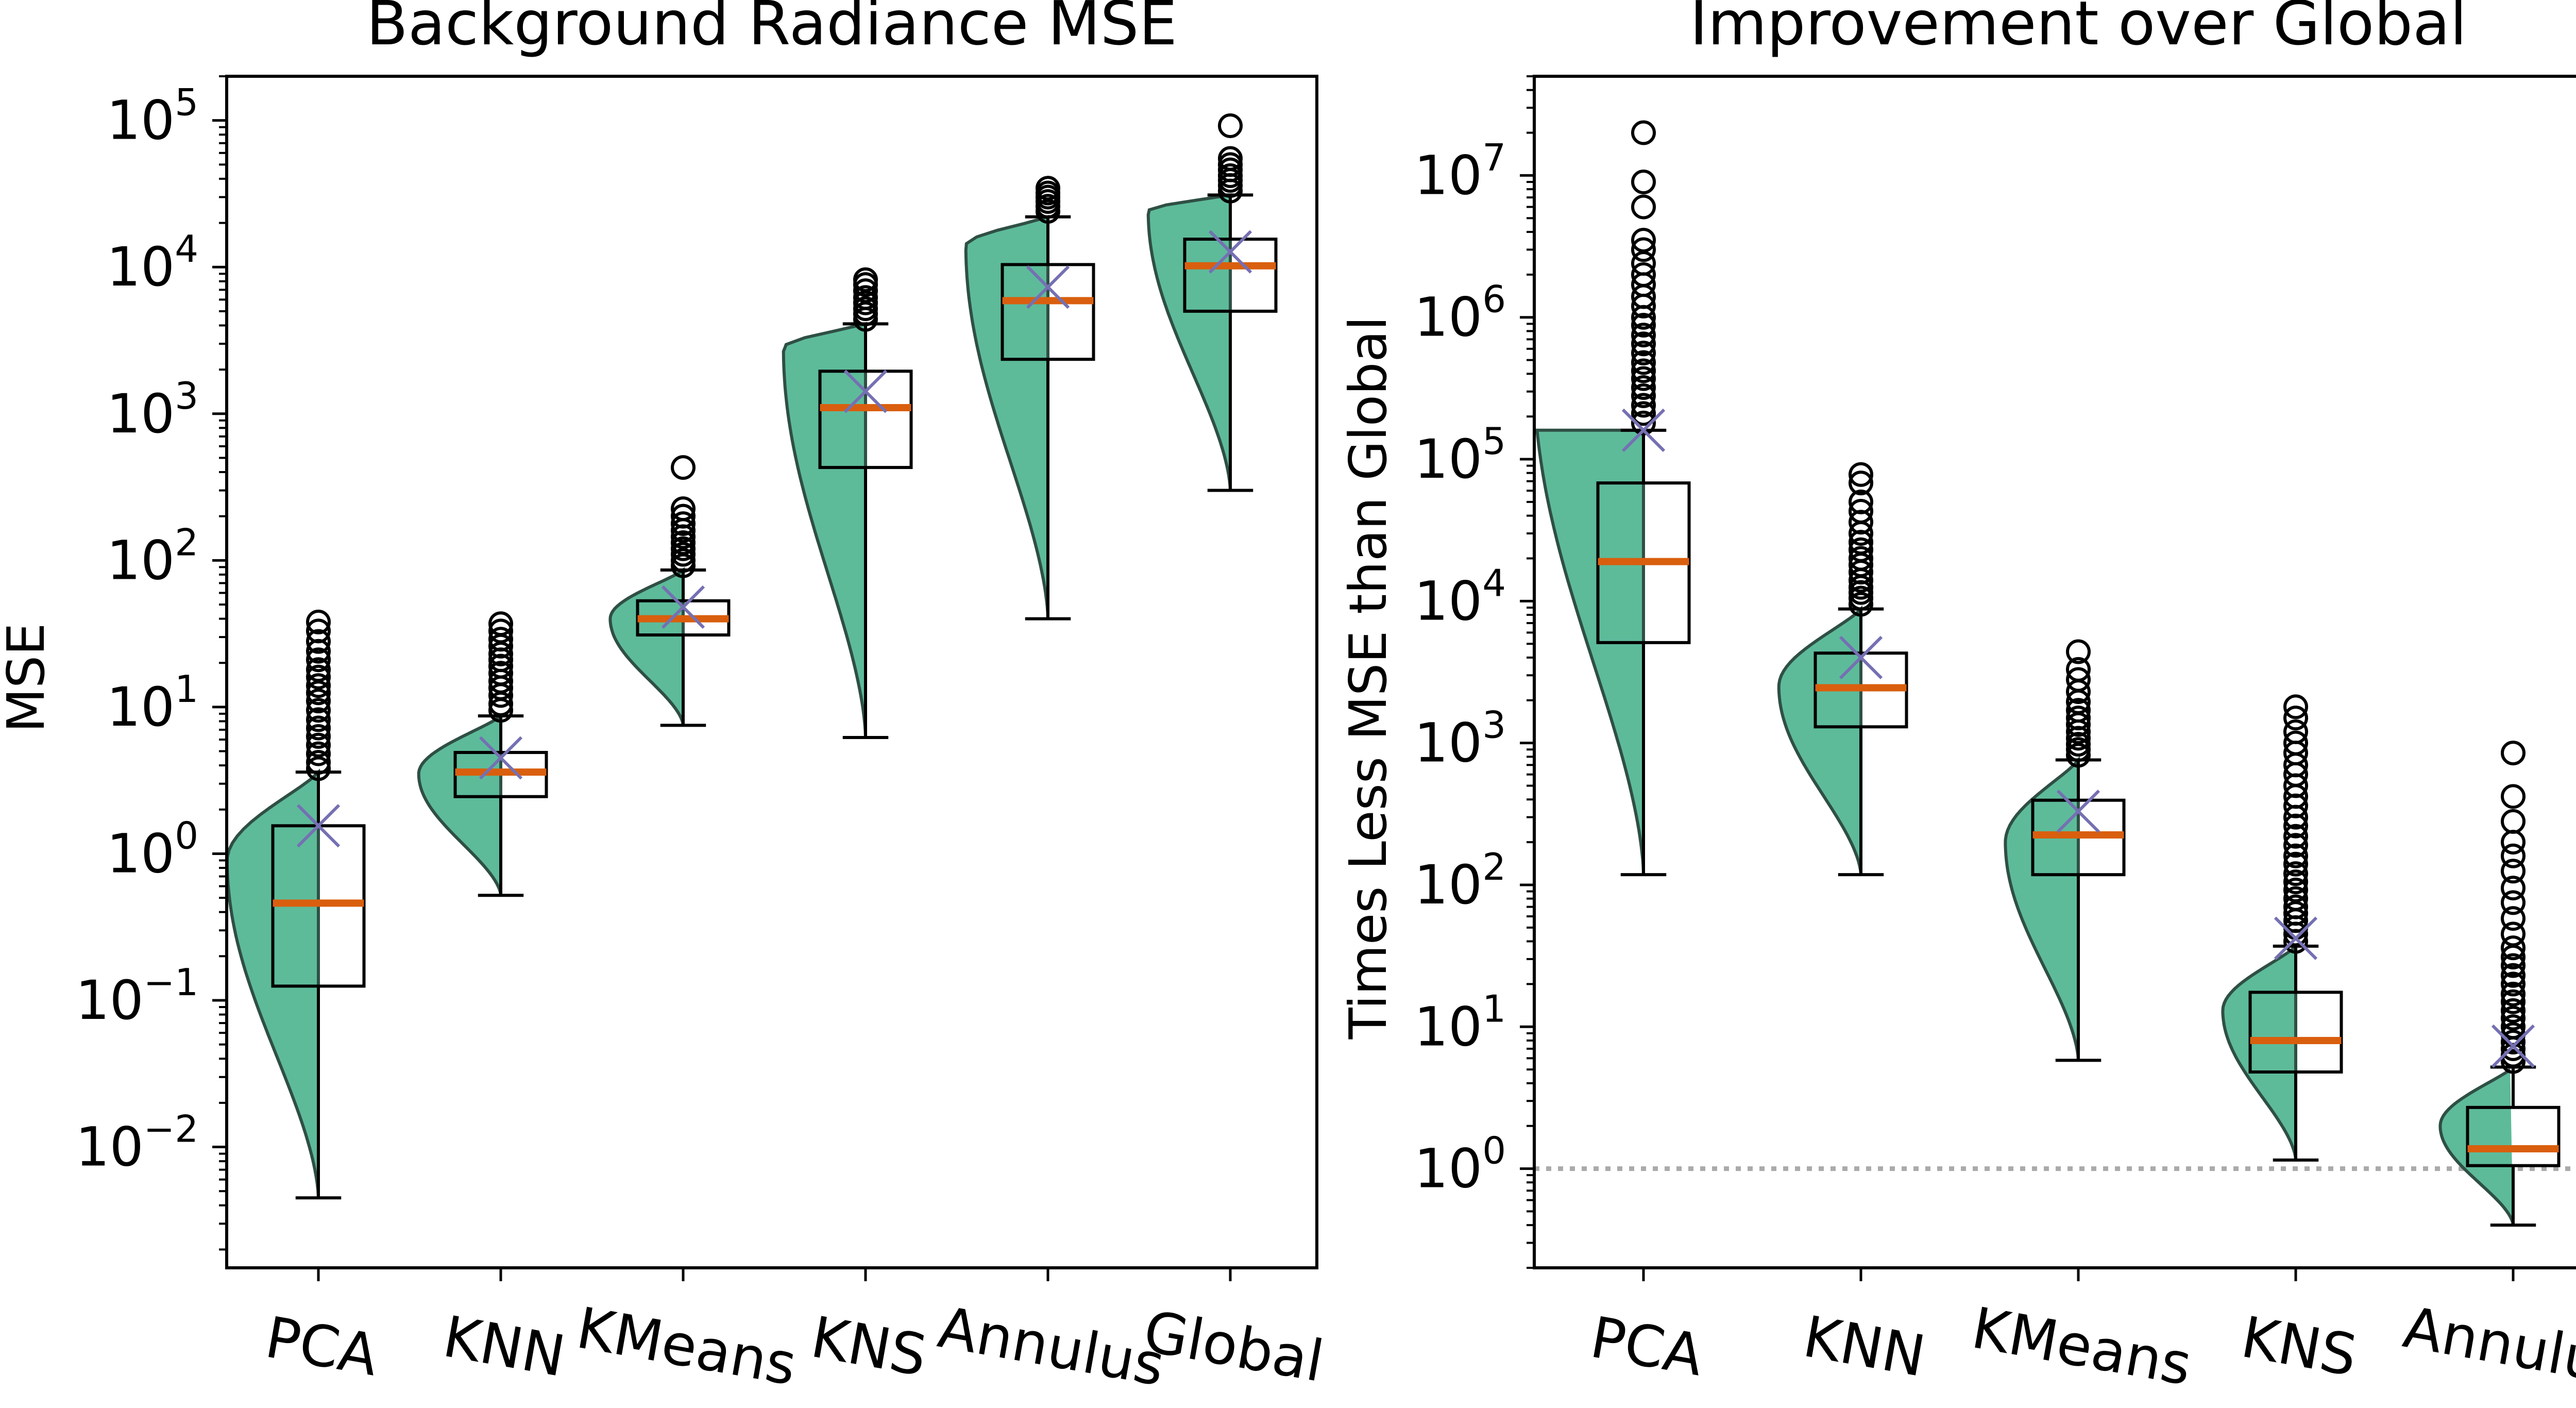 The width and height of the screenshot is (2576, 1408). Describe the element at coordinates (152, 703) in the screenshot. I see `y-tick-label: 10¹` at that location.